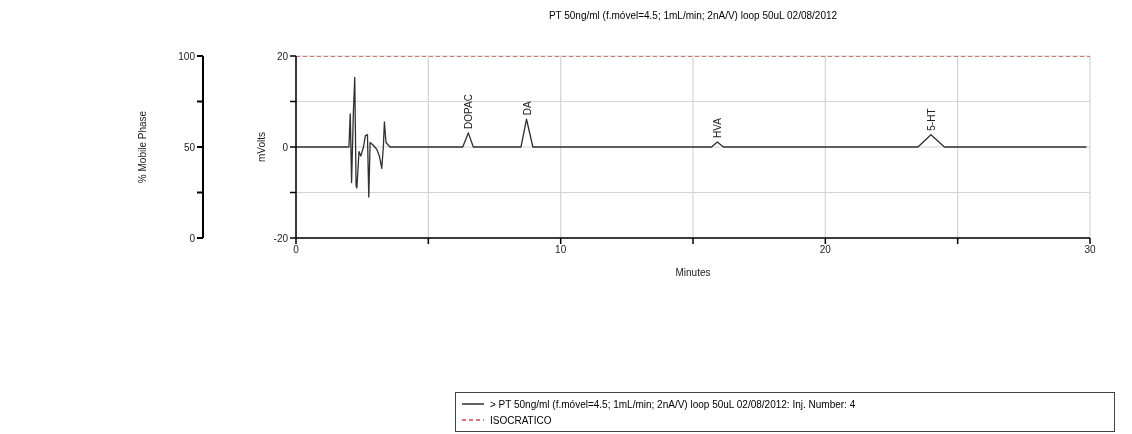 The image size is (1132, 434). What do you see at coordinates (469, 111) in the screenshot?
I see `annotation: DOPAC` at bounding box center [469, 111].